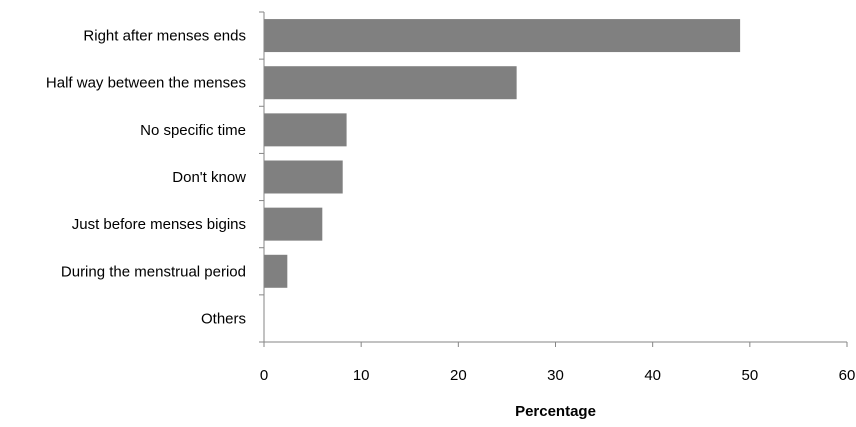 The width and height of the screenshot is (856, 427). I want to click on y-axis-ticks, so click(261, 177).